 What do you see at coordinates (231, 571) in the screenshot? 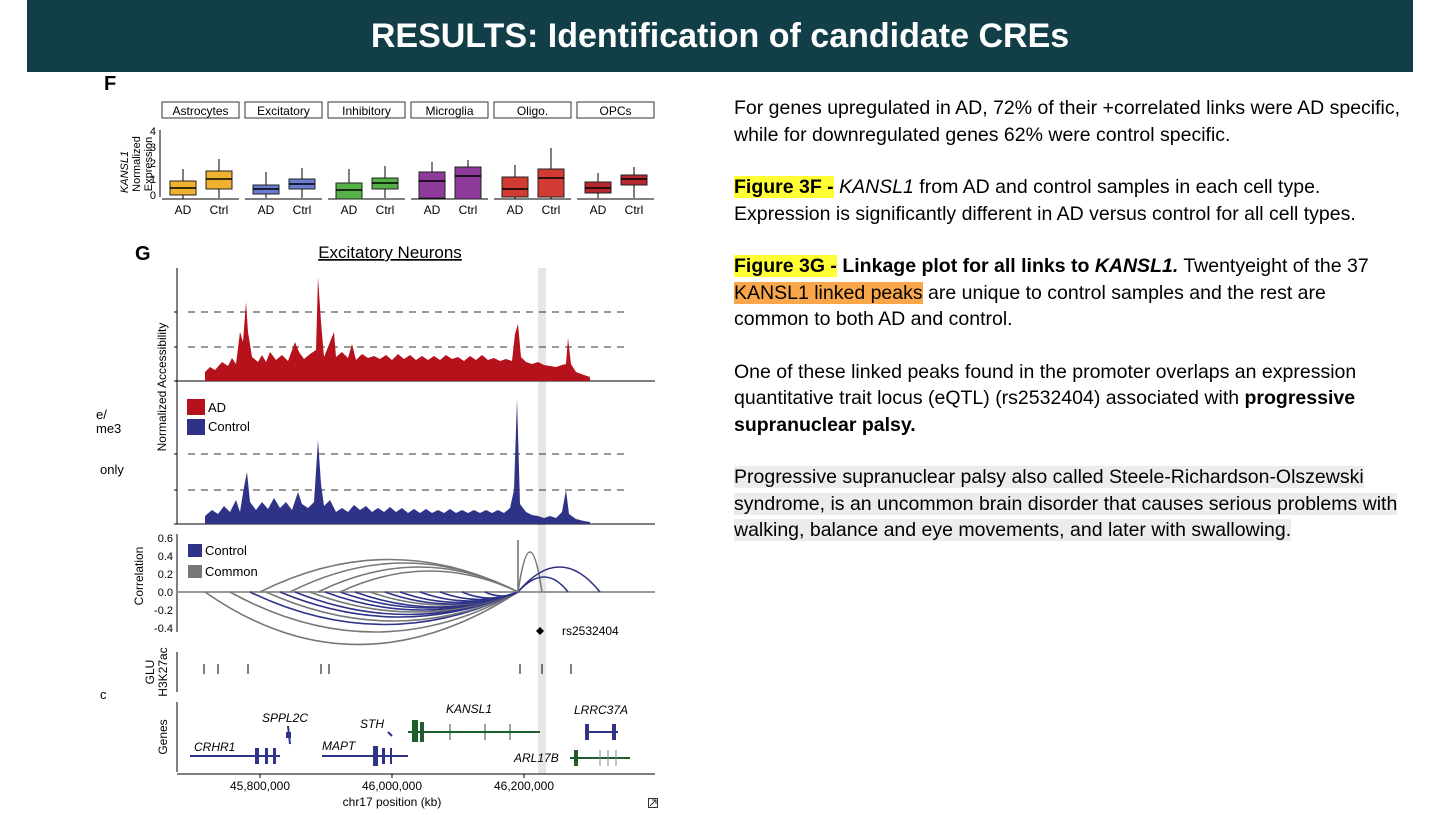
I see `legend-label-common-link: Common` at bounding box center [231, 571].